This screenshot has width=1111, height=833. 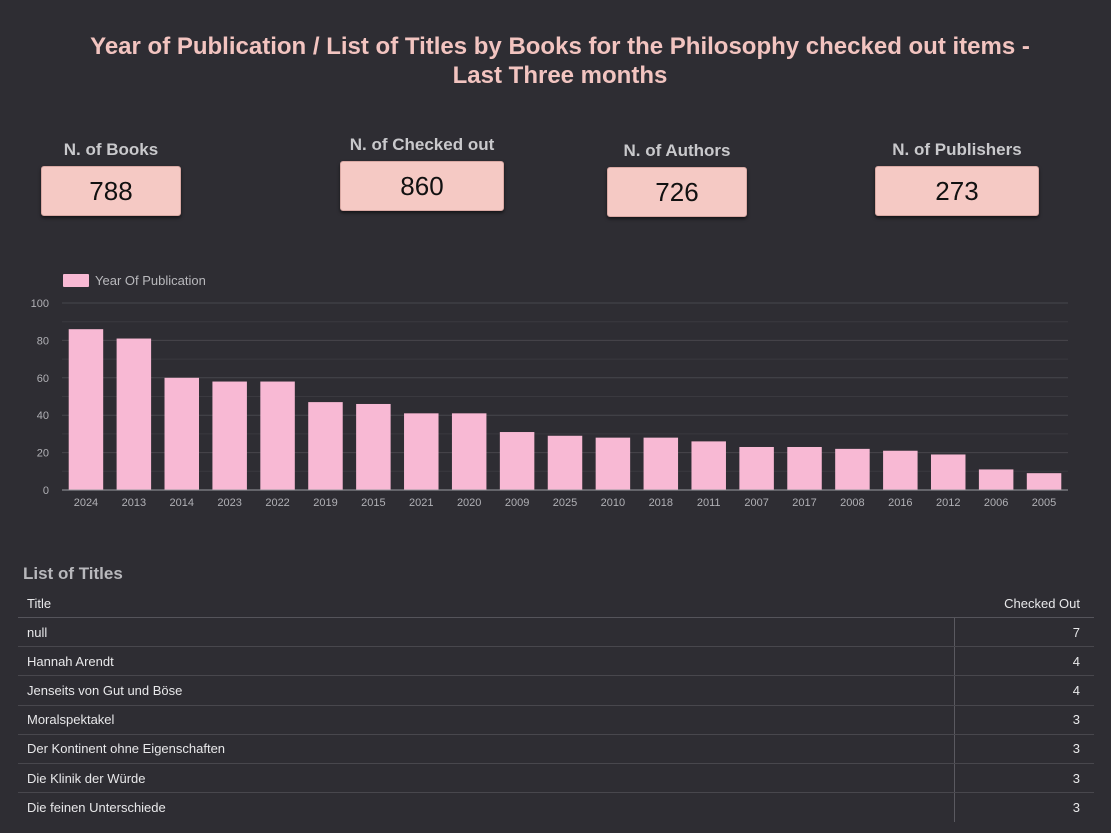 What do you see at coordinates (71, 720) in the screenshot?
I see `row-title: Moralspektakel` at bounding box center [71, 720].